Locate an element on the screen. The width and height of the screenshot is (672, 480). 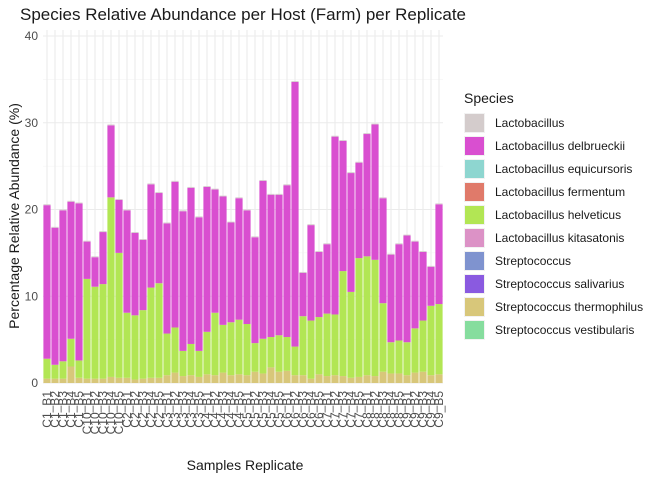
x-tick-label: C9_B2 is located at coordinates (415, 409).